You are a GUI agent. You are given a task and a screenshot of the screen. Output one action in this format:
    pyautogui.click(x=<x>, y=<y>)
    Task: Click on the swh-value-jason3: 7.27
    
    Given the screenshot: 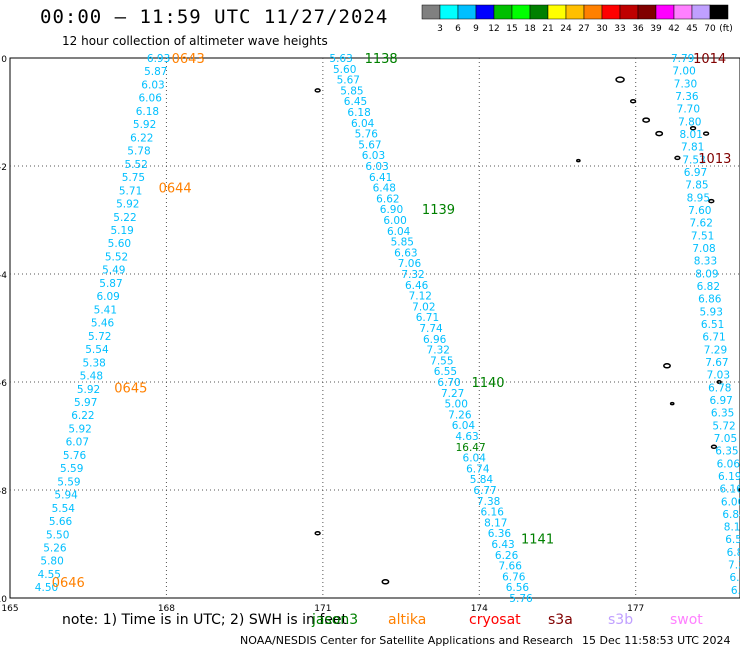 What is the action you would take?
    pyautogui.click(x=452, y=394)
    